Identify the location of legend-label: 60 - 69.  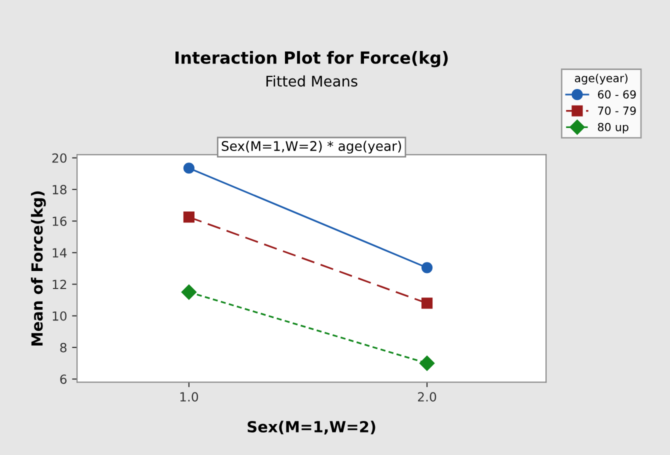
(617, 94).